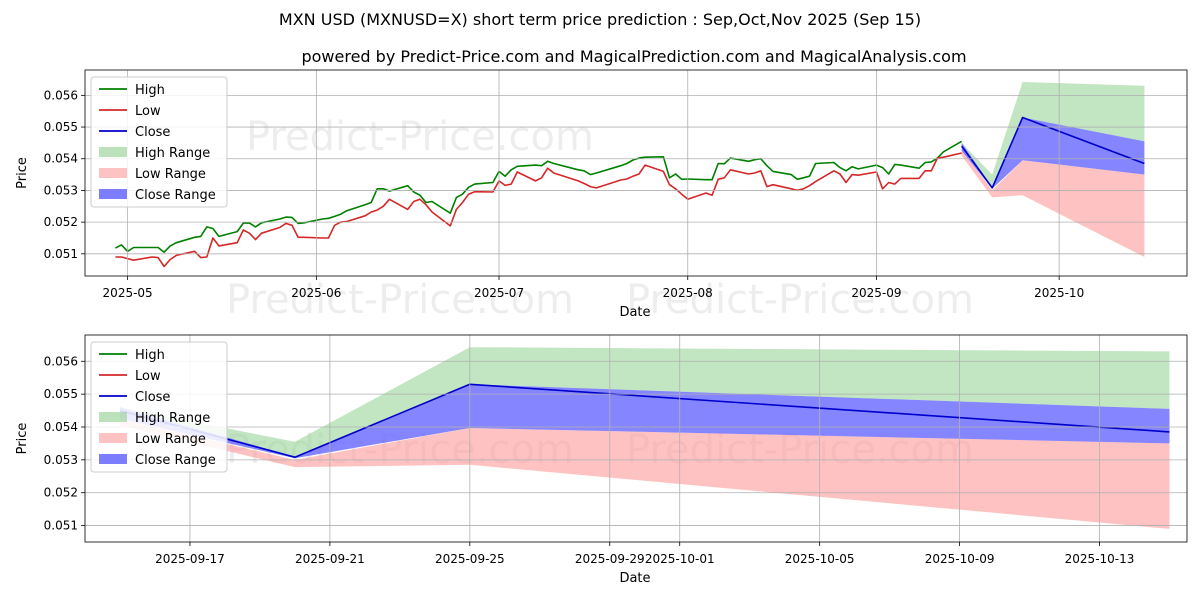 The height and width of the screenshot is (600, 1200). What do you see at coordinates (610, 559) in the screenshot?
I see `x-tick-label: 2025-09-29` at bounding box center [610, 559].